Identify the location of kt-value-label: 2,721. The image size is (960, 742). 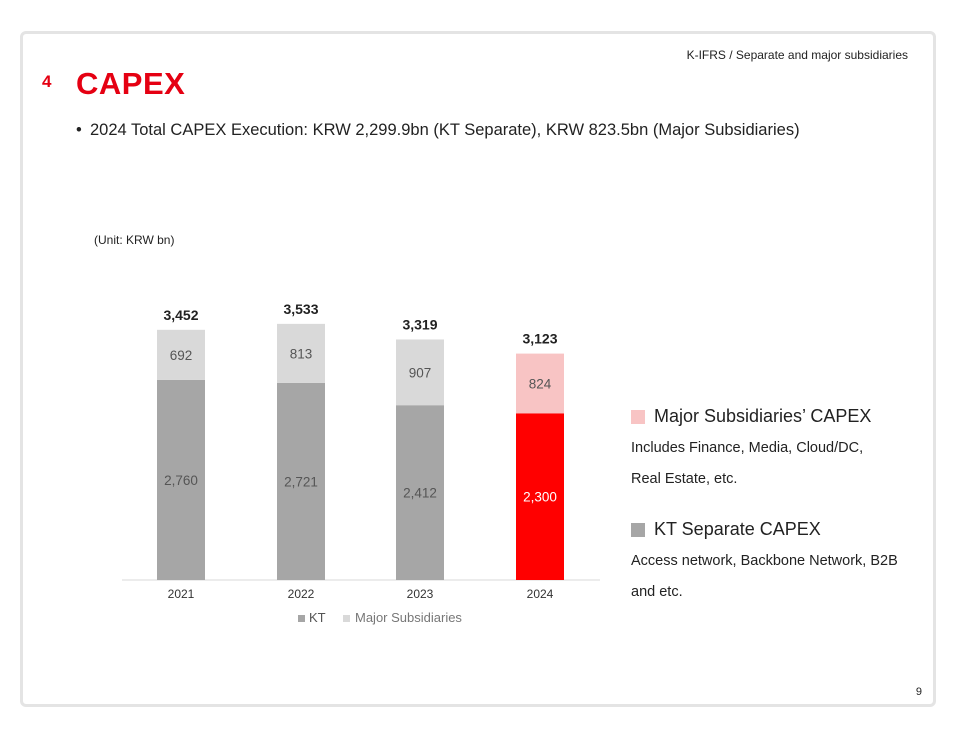
(301, 481).